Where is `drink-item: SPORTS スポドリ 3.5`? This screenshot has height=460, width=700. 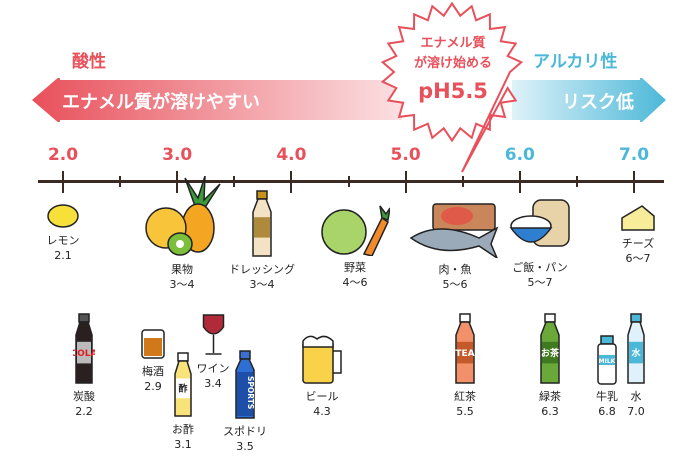
drink-item: SPORTS スポドリ 3.5 is located at coordinates (245, 402).